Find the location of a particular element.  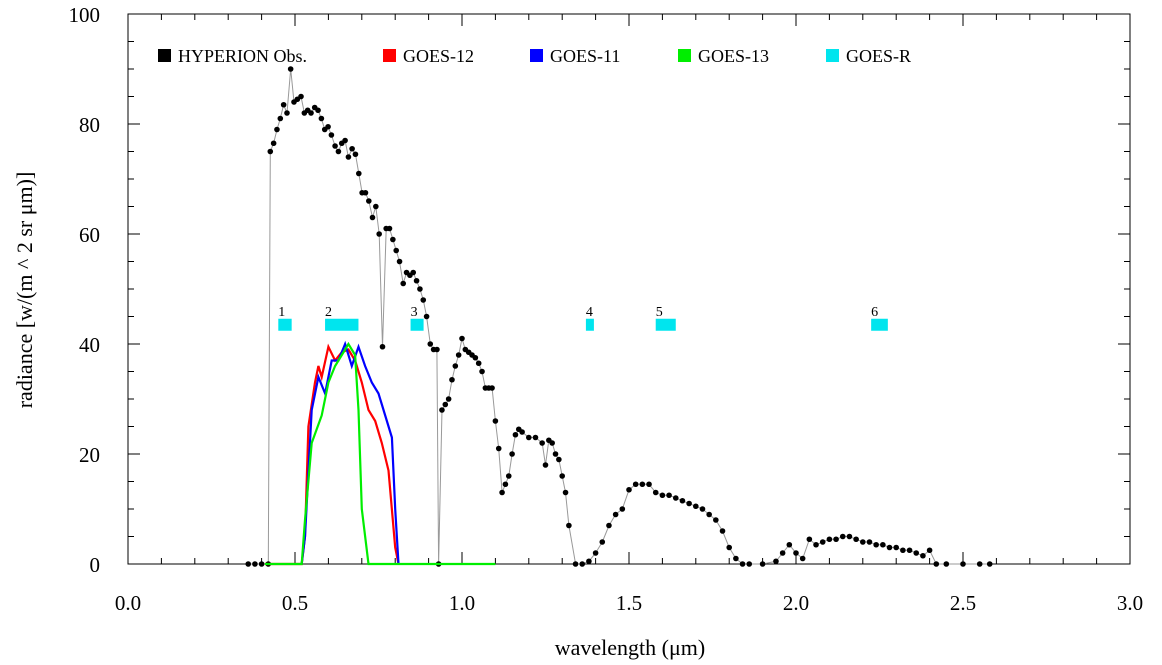

y-tick-label: 0 is located at coordinates (95, 565).